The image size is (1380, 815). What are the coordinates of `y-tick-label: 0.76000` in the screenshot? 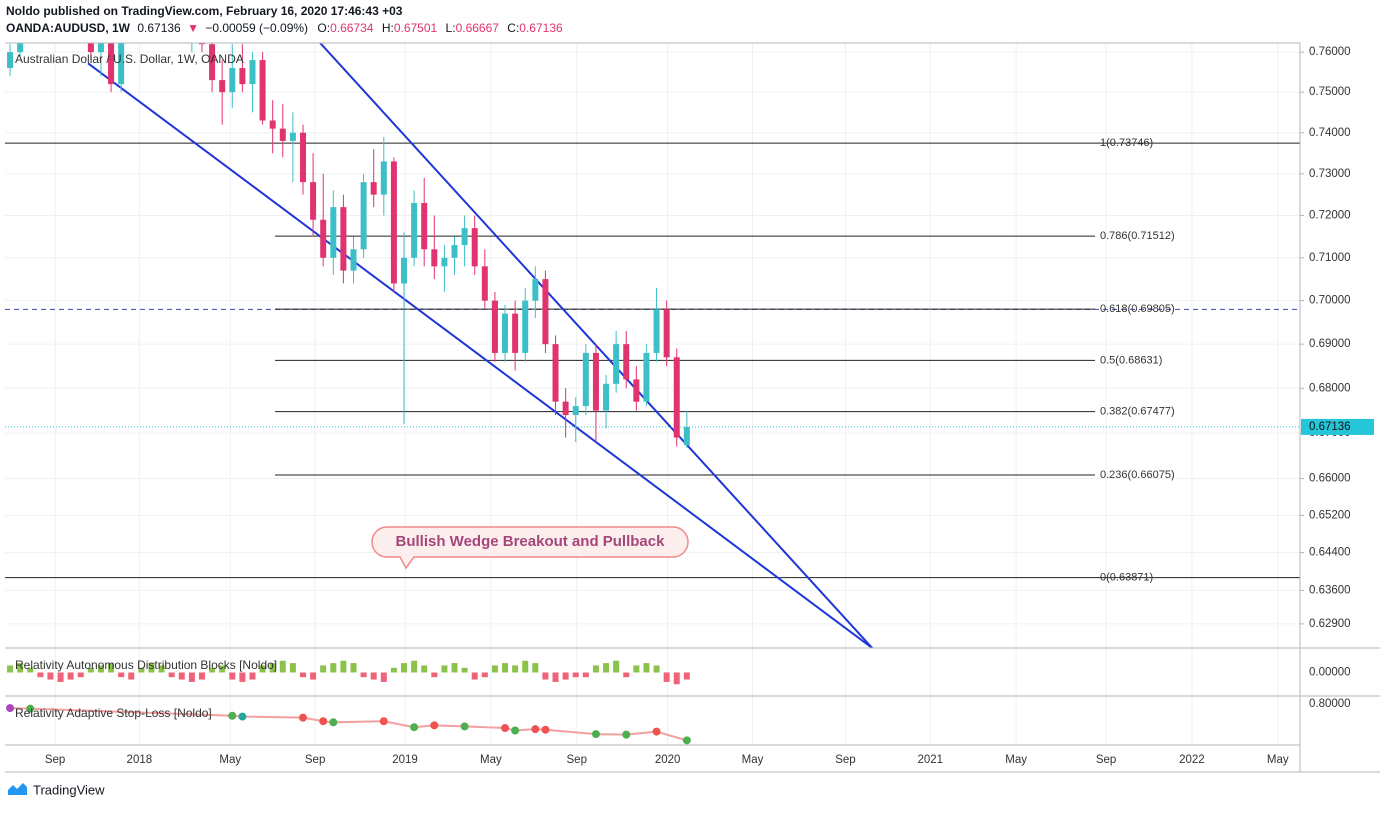 It's located at (1330, 52).